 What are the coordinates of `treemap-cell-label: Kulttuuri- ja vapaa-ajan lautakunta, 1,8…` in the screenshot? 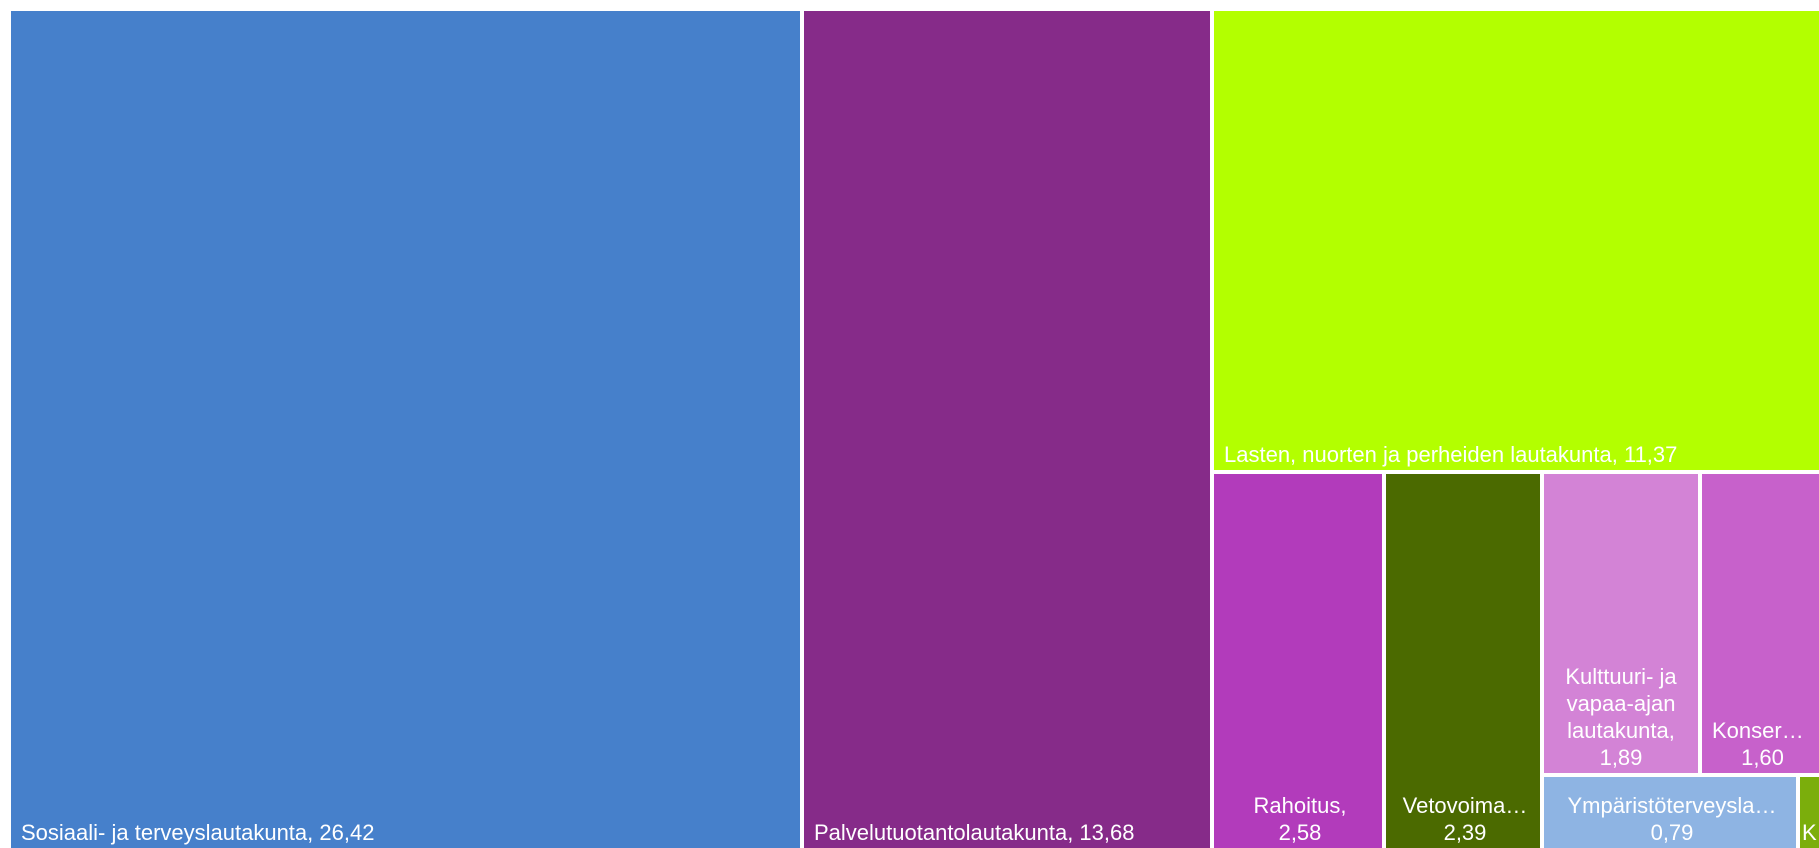 It's located at (1621, 717).